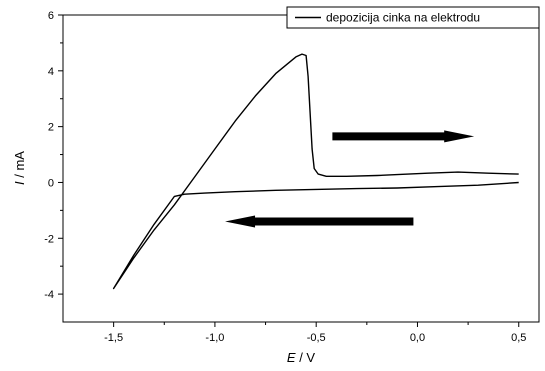 This screenshot has width=545, height=371. Describe the element at coordinates (19, 183) in the screenshot. I see `y-axis-title-symbol: I` at that location.